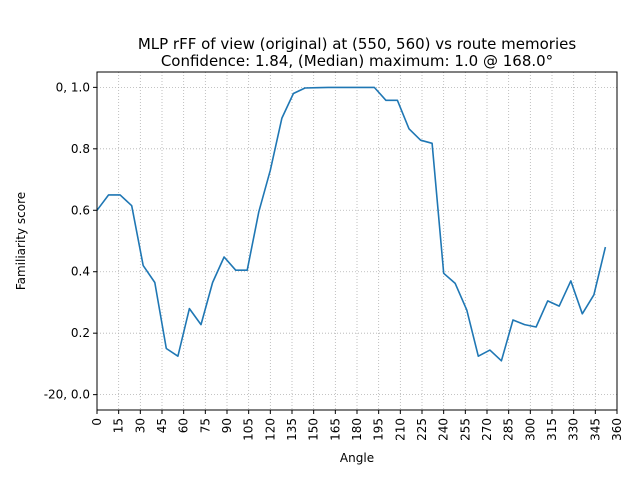  What do you see at coordinates (400, 429) in the screenshot?
I see `x-tick-label: 210` at bounding box center [400, 429].